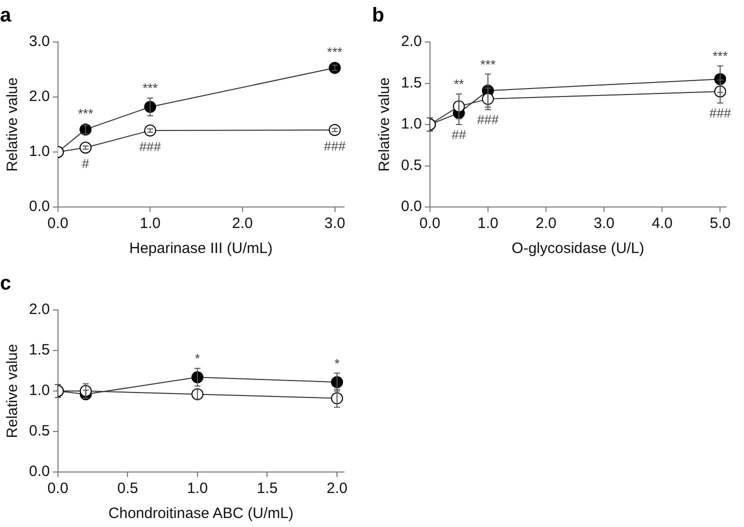 The height and width of the screenshot is (527, 744). I want to click on x-tick-label: 4.0, so click(662, 223).